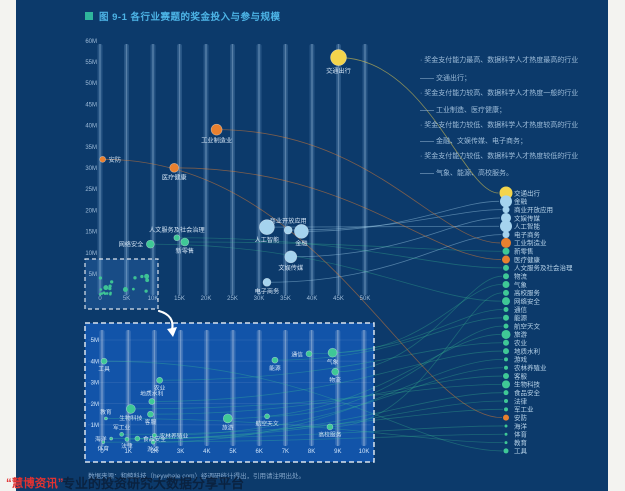  What do you see at coordinates (173, 436) in the screenshot?
I see `industry-bubble-label: 农林养殖业` at bounding box center [173, 436].